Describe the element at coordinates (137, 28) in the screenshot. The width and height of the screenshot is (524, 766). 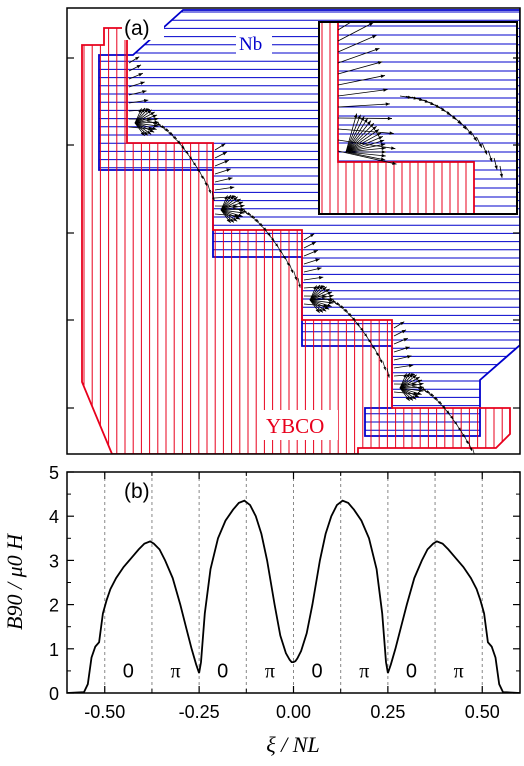
I see `panel-a-label: (a)` at that location.